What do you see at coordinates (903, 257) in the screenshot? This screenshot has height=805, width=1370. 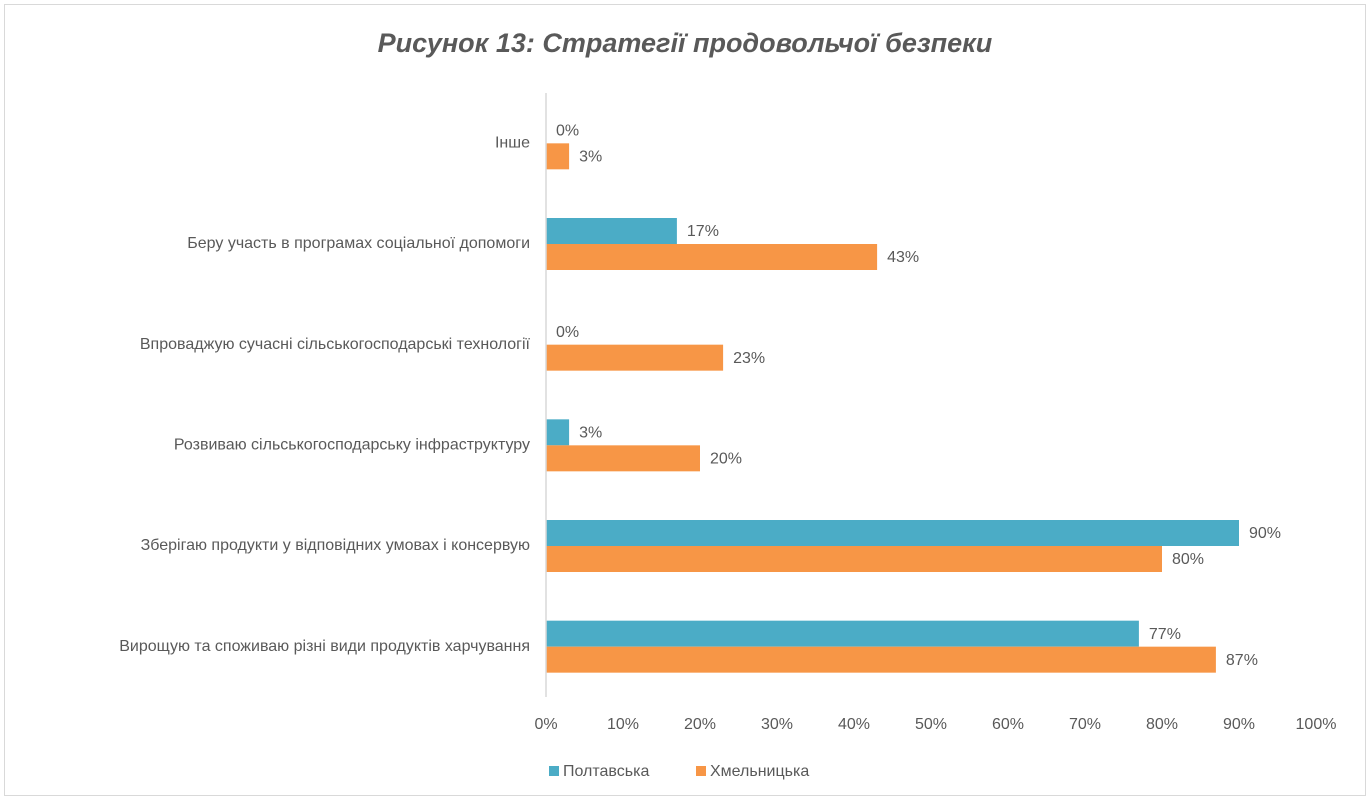 I see `data-label: 43%` at bounding box center [903, 257].